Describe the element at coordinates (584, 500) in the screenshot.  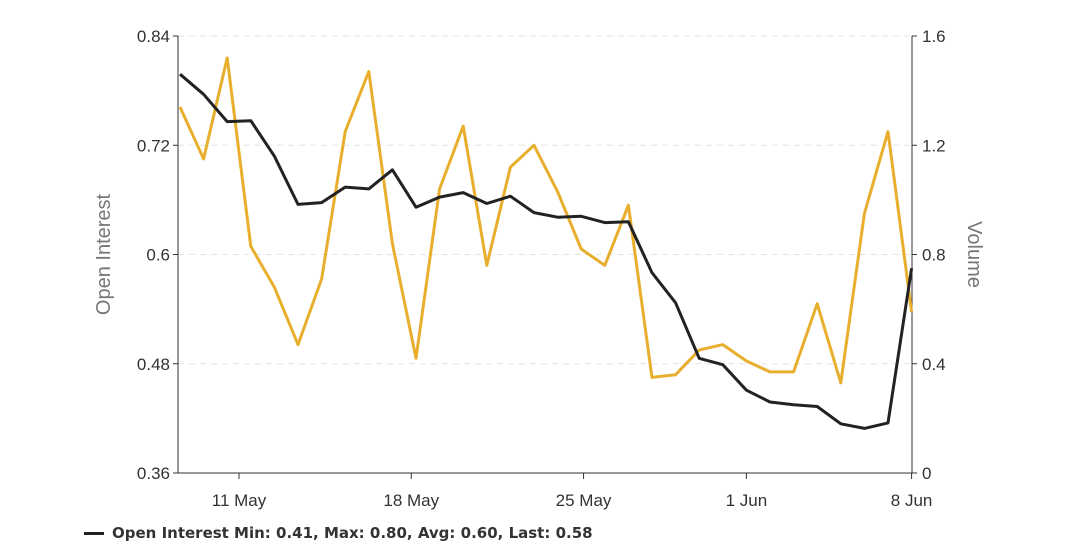
I see `x-tick-label: 25 May` at that location.